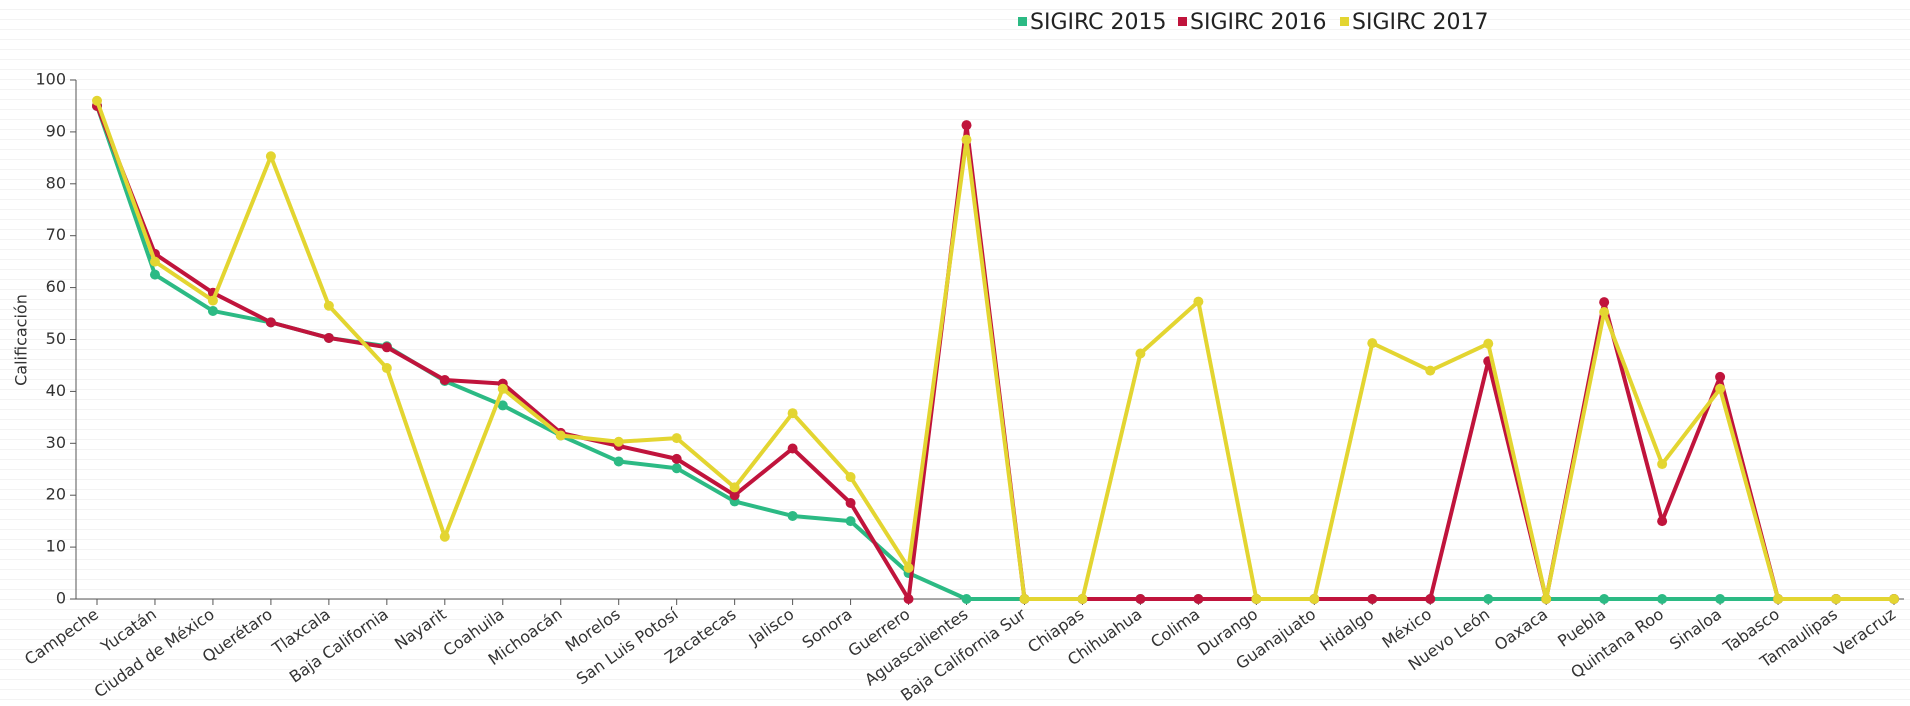 The width and height of the screenshot is (1910, 706). I want to click on y-axis-label: Calificación, so click(21, 340).